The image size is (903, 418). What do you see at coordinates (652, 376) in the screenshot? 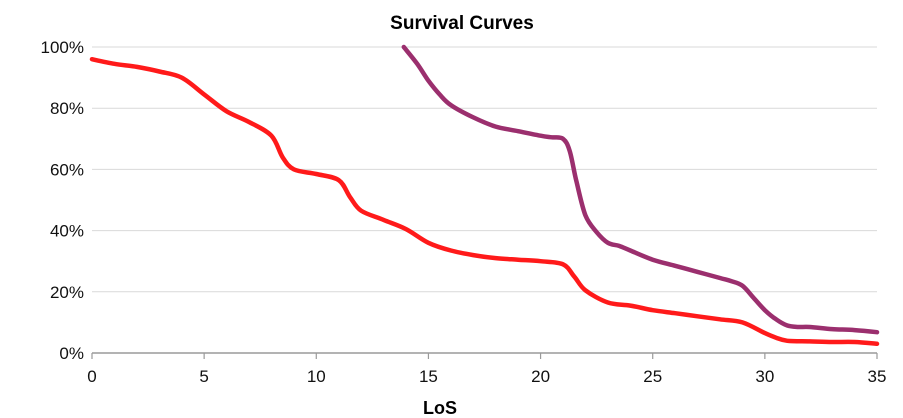
I see `x-tick-label: 25` at bounding box center [652, 376].